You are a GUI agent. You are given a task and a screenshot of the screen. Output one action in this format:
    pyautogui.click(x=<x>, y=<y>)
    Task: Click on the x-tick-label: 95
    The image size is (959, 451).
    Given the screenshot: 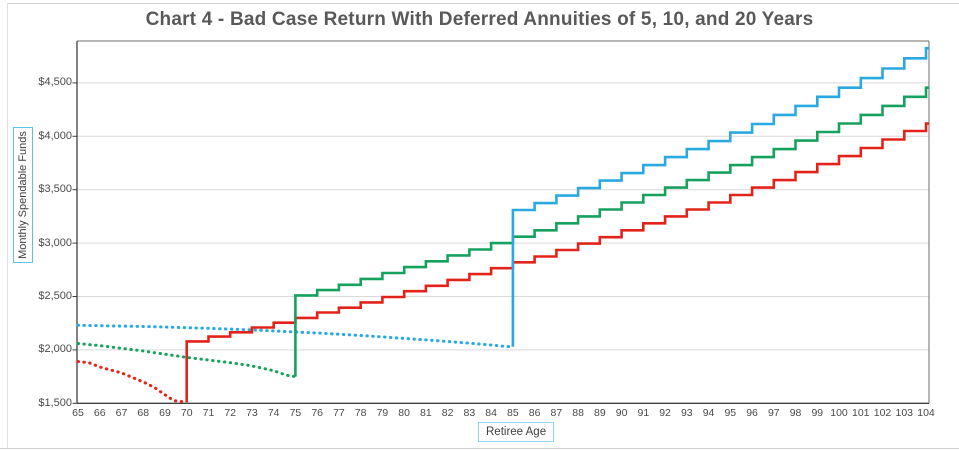 What is the action you would take?
    pyautogui.click(x=730, y=413)
    